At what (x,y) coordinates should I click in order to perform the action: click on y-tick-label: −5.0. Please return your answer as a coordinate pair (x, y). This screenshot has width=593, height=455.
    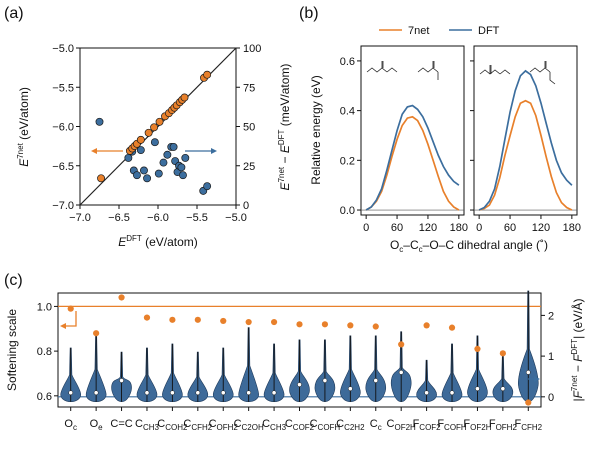
    Looking at the image, I should click on (63, 49).